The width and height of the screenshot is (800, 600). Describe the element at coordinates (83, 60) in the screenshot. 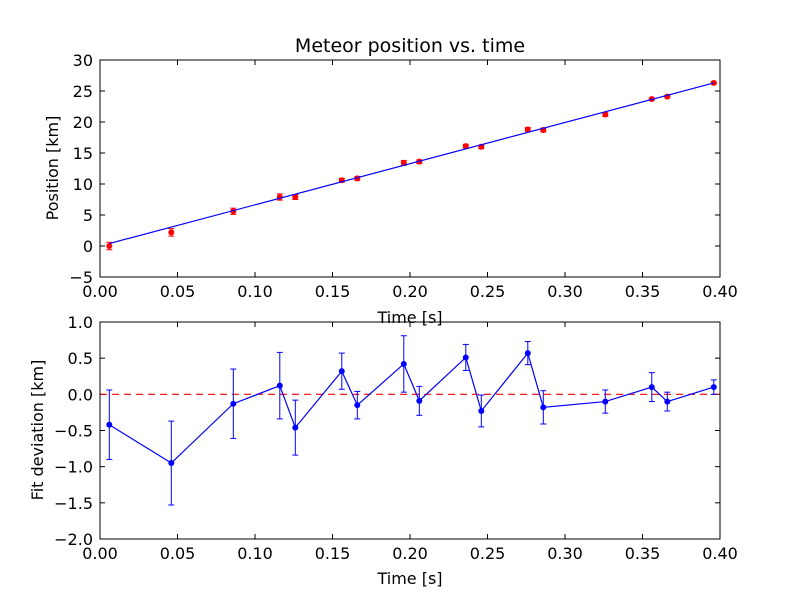

I see `y-tick-label: 30` at that location.